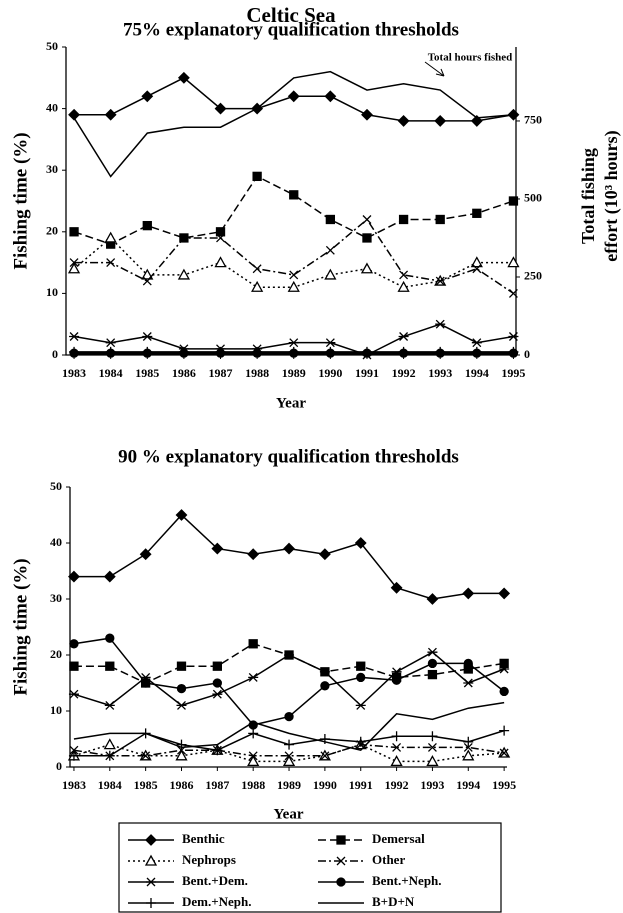 This screenshot has height=913, width=623. What do you see at coordinates (513, 373) in the screenshot?
I see `x-tick-label: 1995` at bounding box center [513, 373].